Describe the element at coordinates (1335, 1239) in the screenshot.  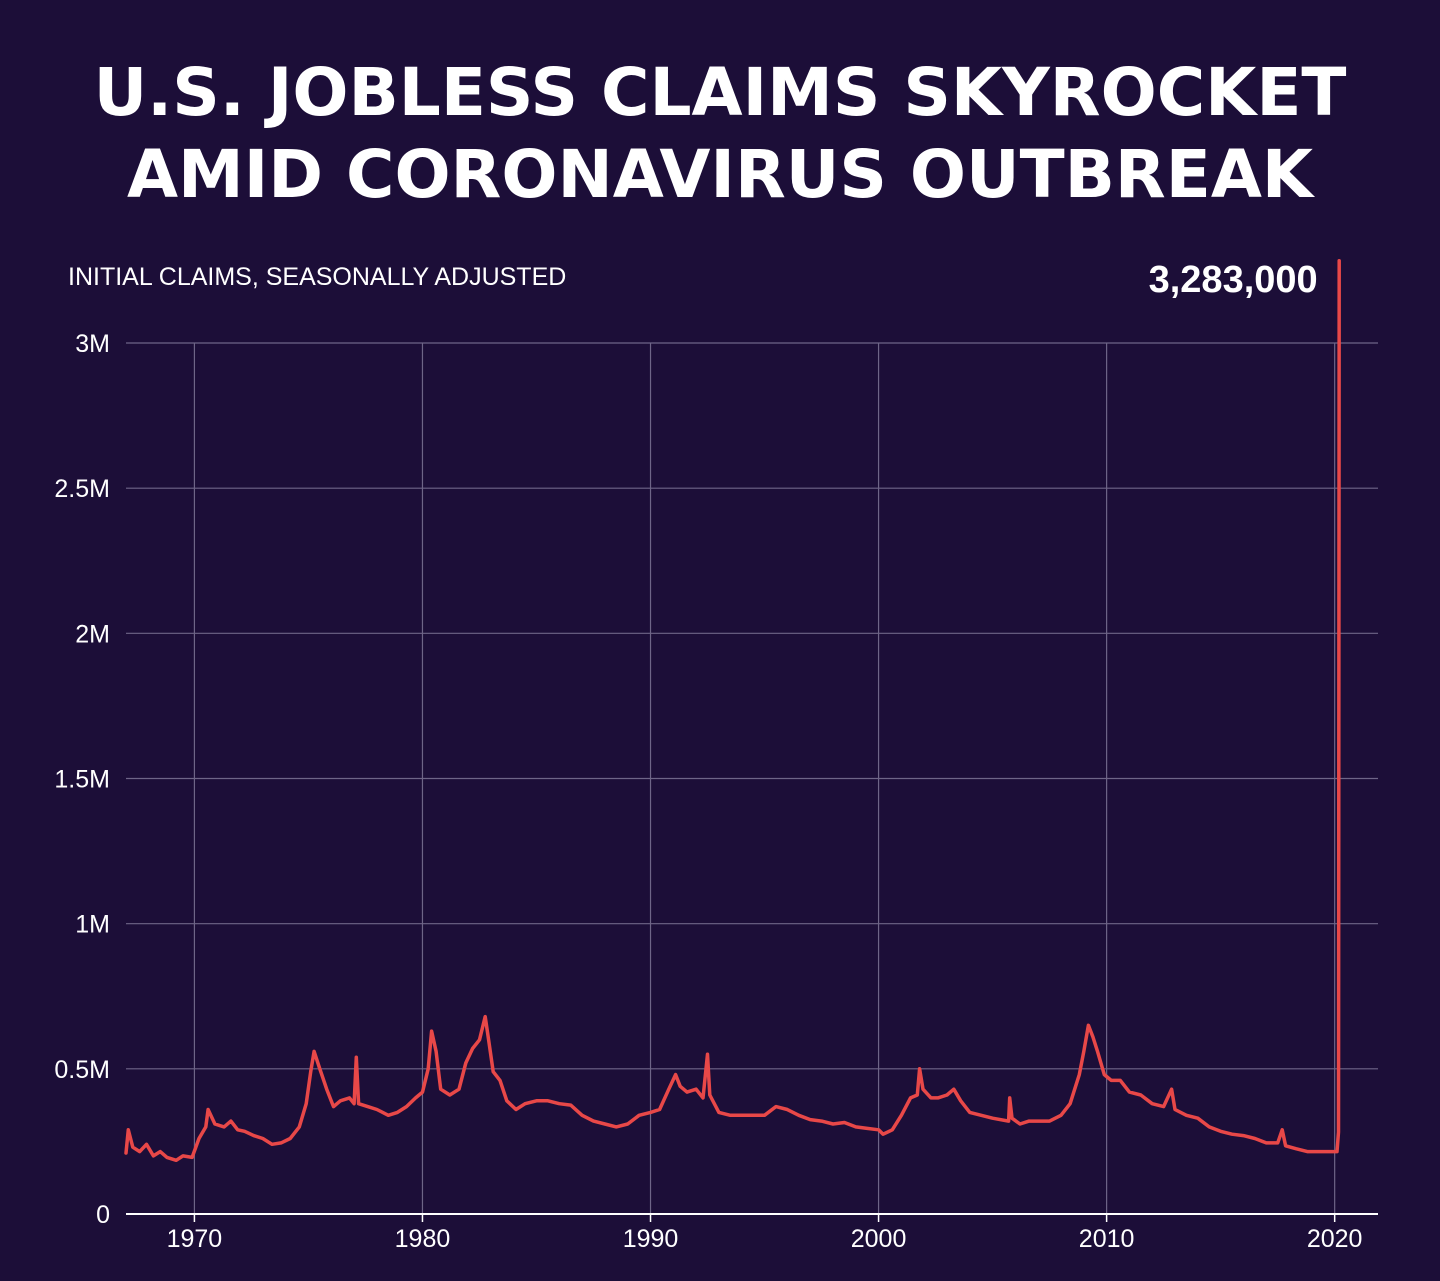
I see `x-tick-label: 2020` at that location.